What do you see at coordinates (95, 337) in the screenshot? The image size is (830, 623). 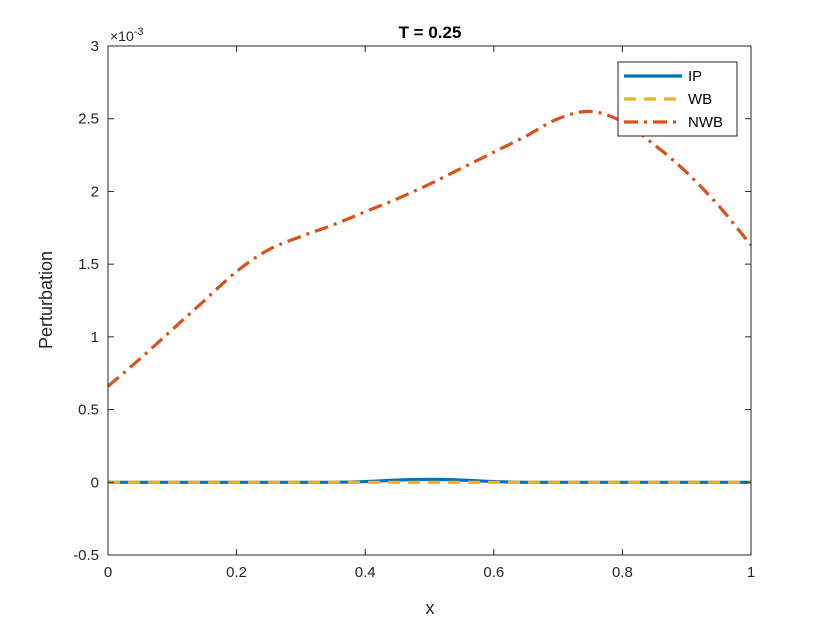 I see `y-tick-label: 1` at bounding box center [95, 337].